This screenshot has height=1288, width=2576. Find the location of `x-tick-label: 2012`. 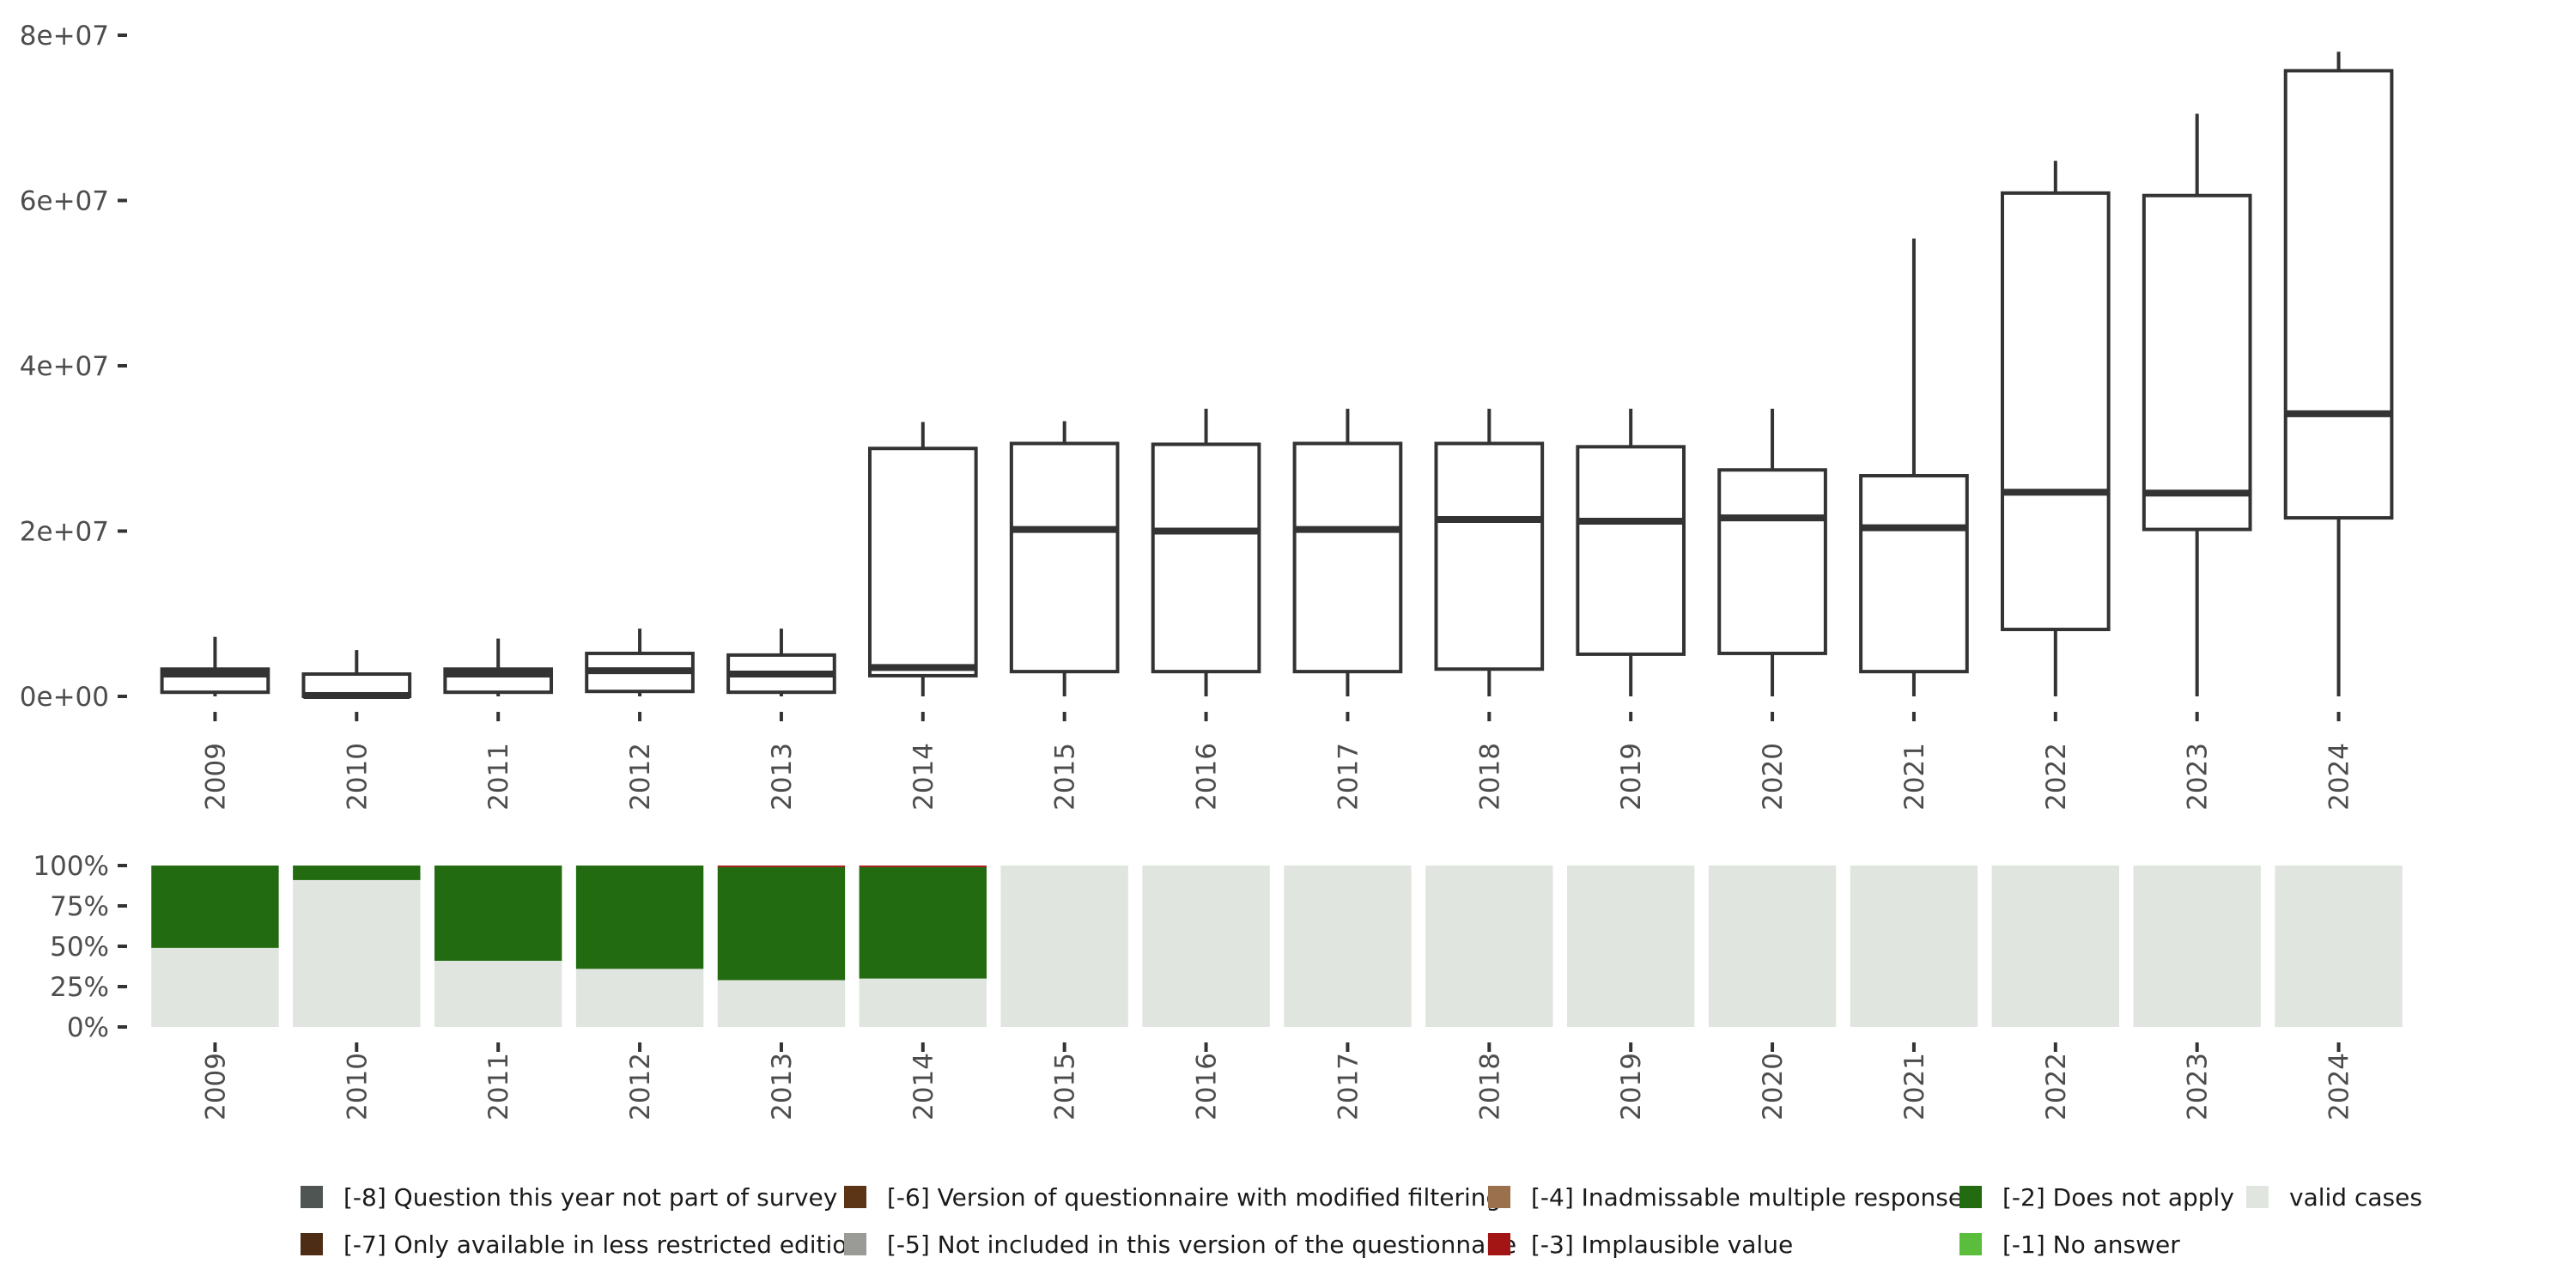

x-tick-label: 2012 is located at coordinates (640, 777).